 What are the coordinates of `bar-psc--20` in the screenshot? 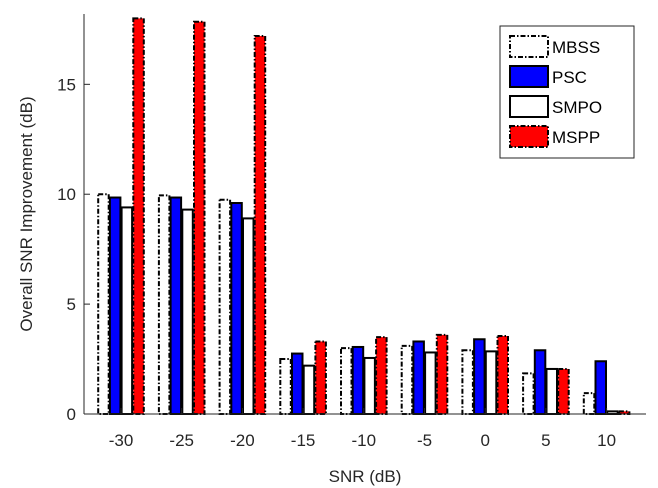 It's located at (236, 308).